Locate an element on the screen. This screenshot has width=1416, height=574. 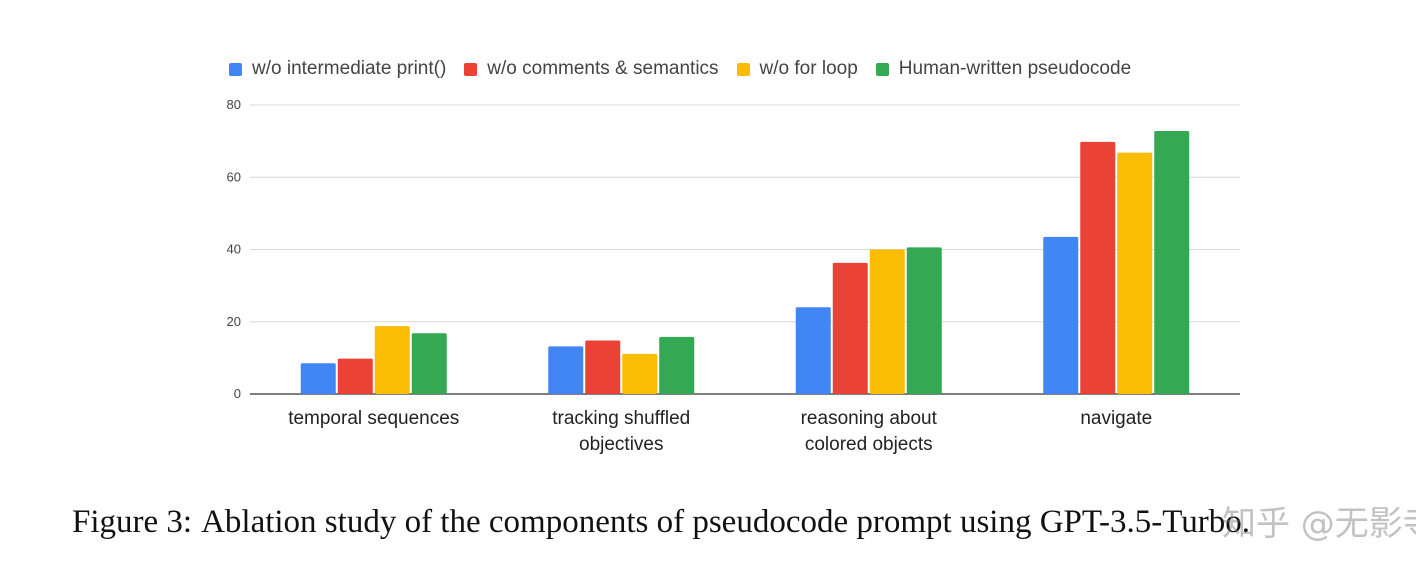
legend-label: w/o for loop is located at coordinates (808, 68).